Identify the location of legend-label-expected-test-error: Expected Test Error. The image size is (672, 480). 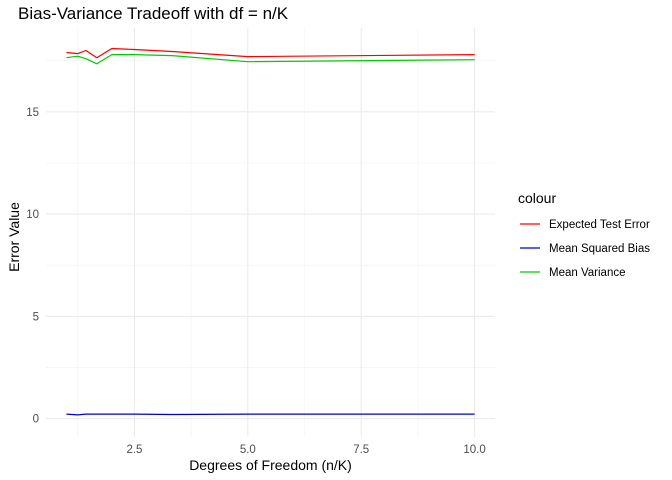
(599, 225).